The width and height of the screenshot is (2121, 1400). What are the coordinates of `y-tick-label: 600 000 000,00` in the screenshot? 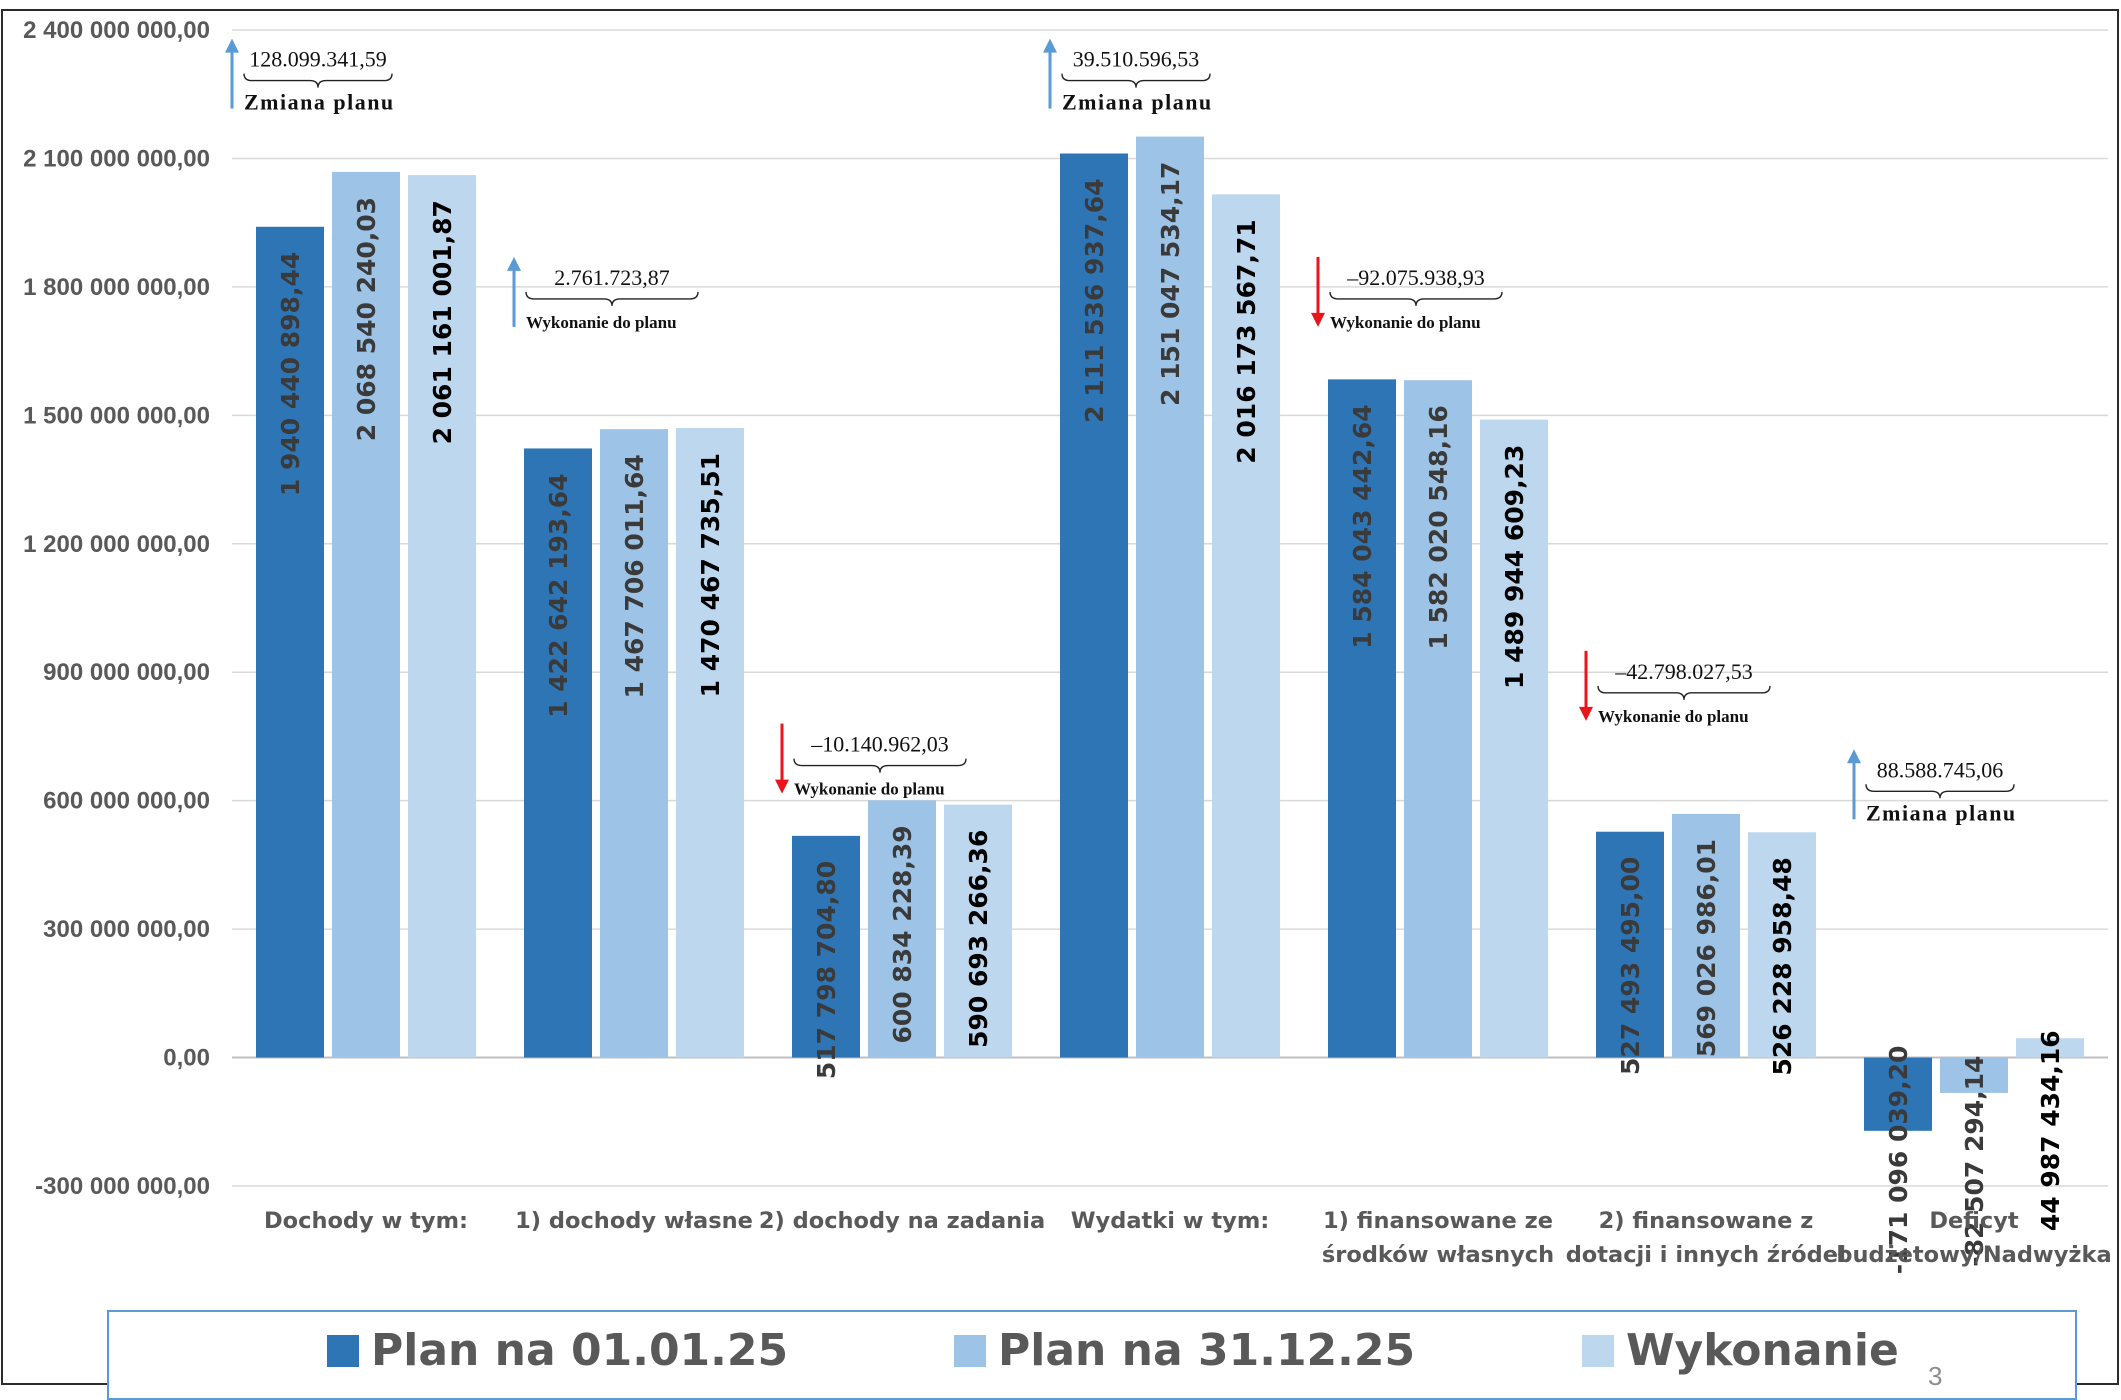 It's located at (126, 801).